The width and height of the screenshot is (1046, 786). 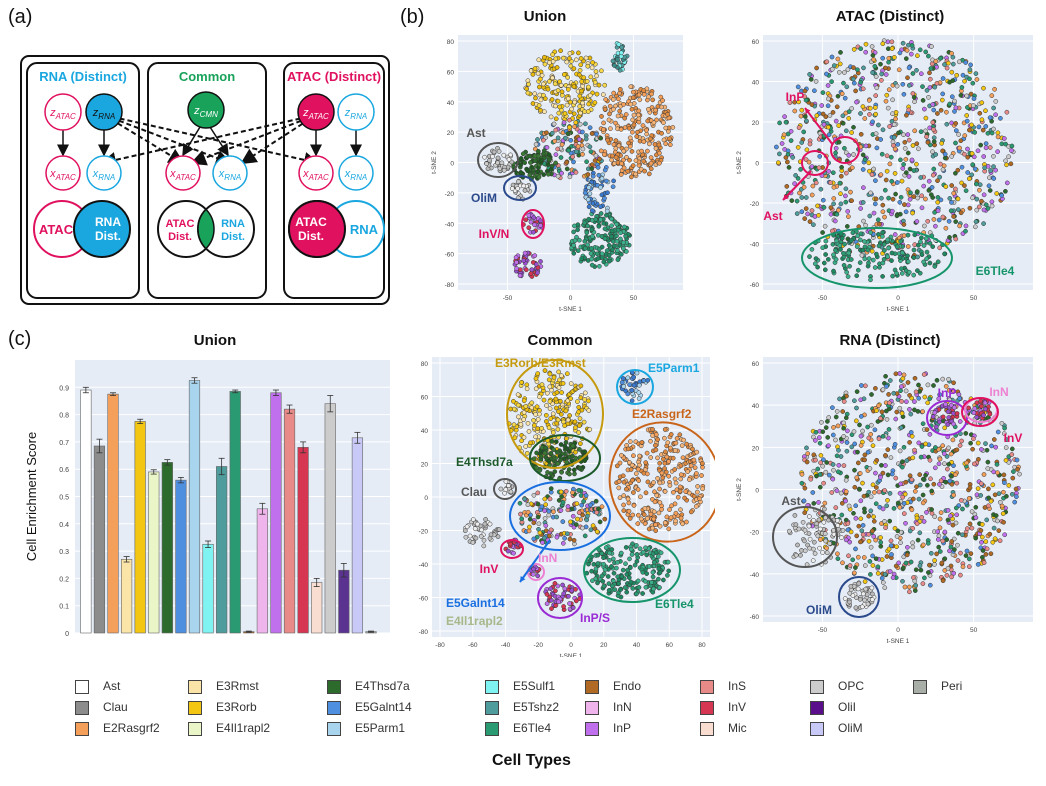 What do you see at coordinates (707, 729) in the screenshot?
I see `legend-swatch` at bounding box center [707, 729].